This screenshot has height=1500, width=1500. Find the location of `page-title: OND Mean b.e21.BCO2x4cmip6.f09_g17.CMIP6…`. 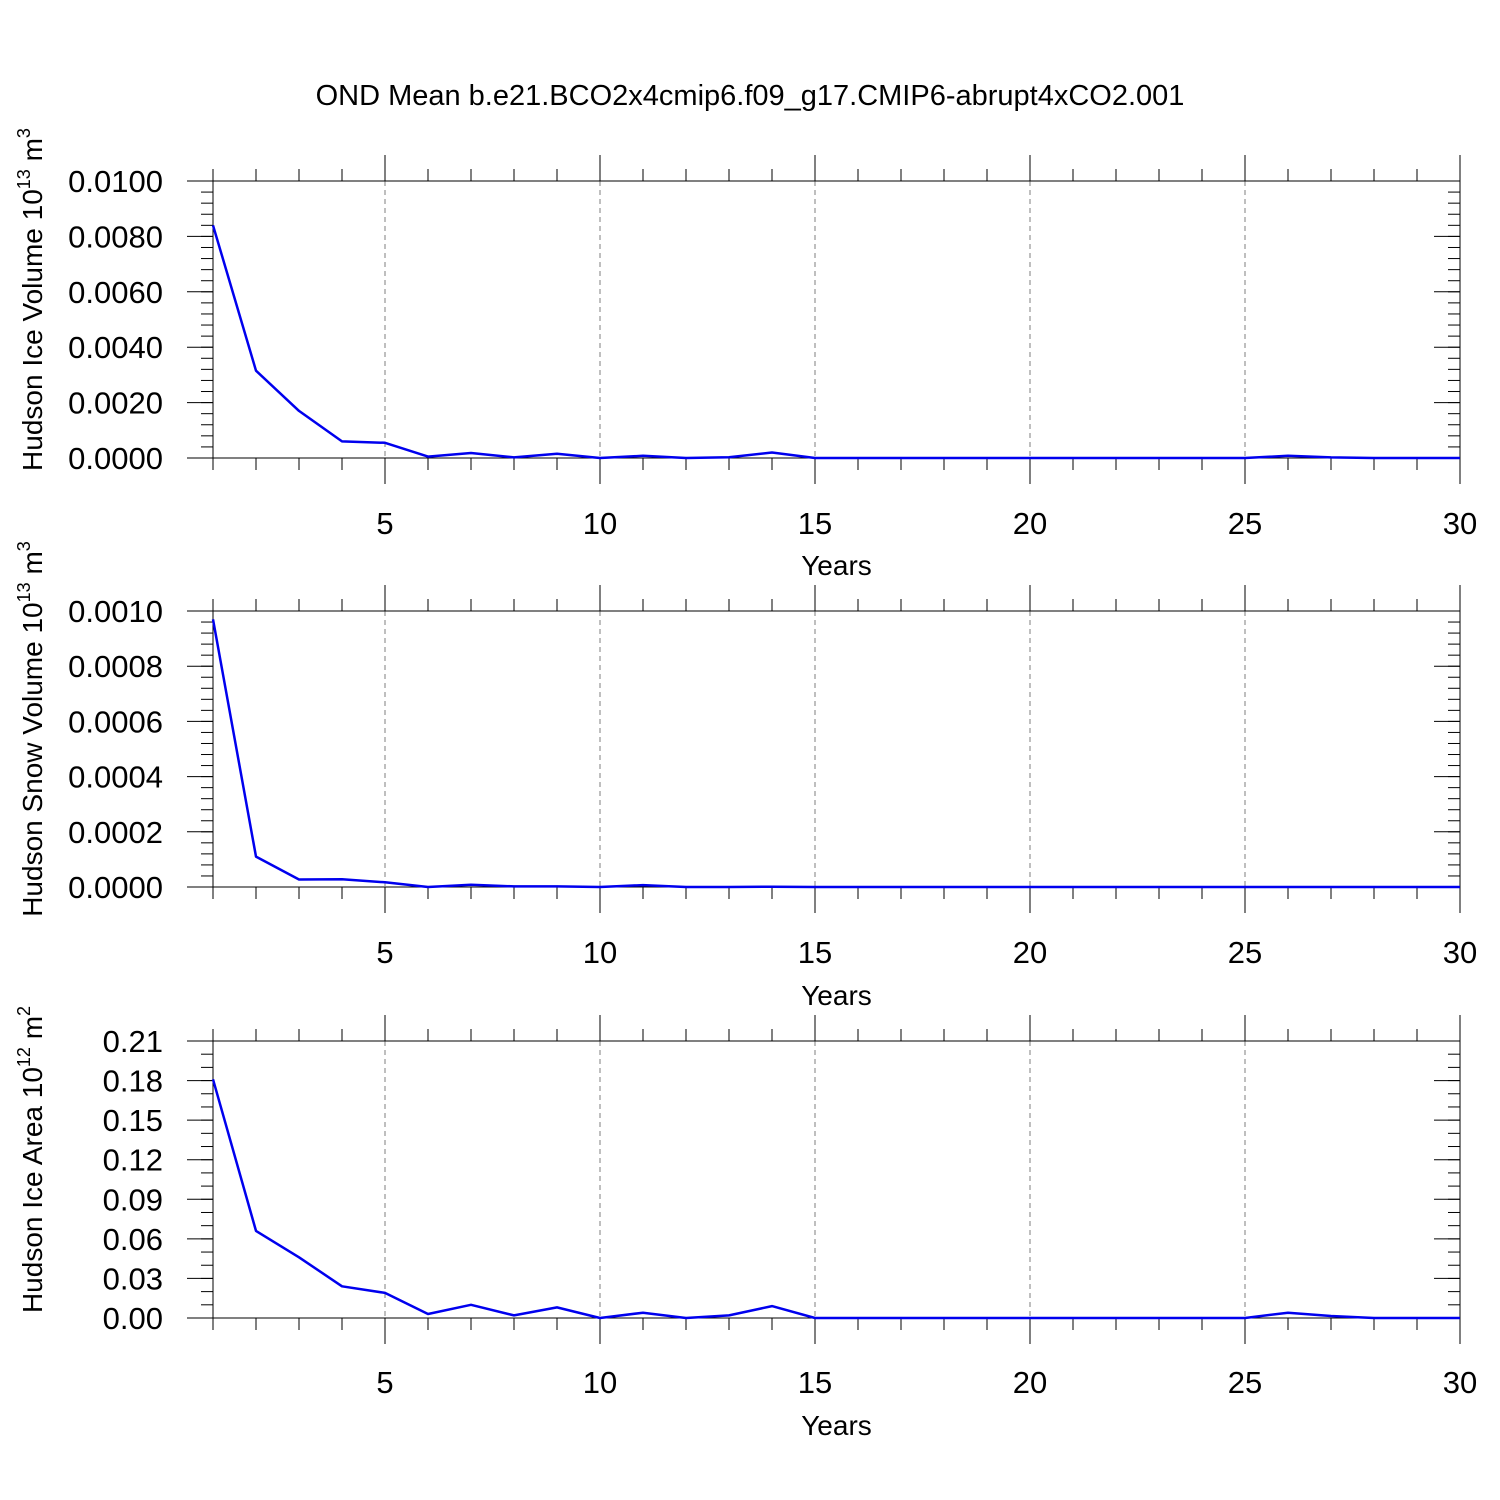

page-title: OND Mean b.e21.BCO2x4cmip6.f09_g17.CMIP6… is located at coordinates (750, 96).